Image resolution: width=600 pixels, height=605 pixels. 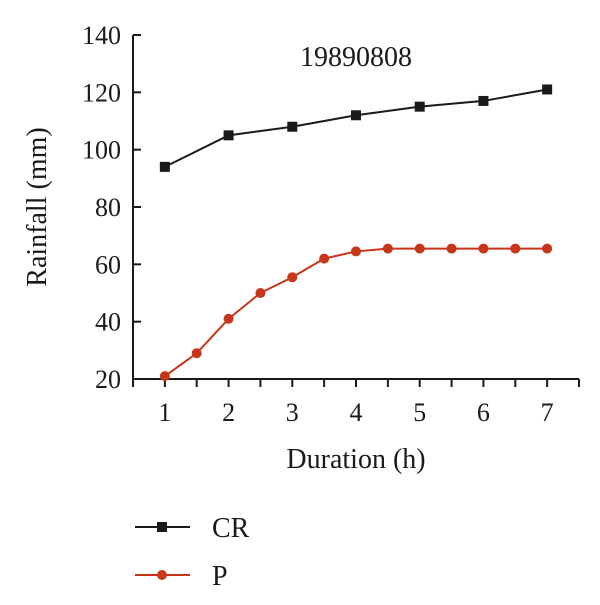 What do you see at coordinates (101, 150) in the screenshot?
I see `y-tick-label: 100` at bounding box center [101, 150].